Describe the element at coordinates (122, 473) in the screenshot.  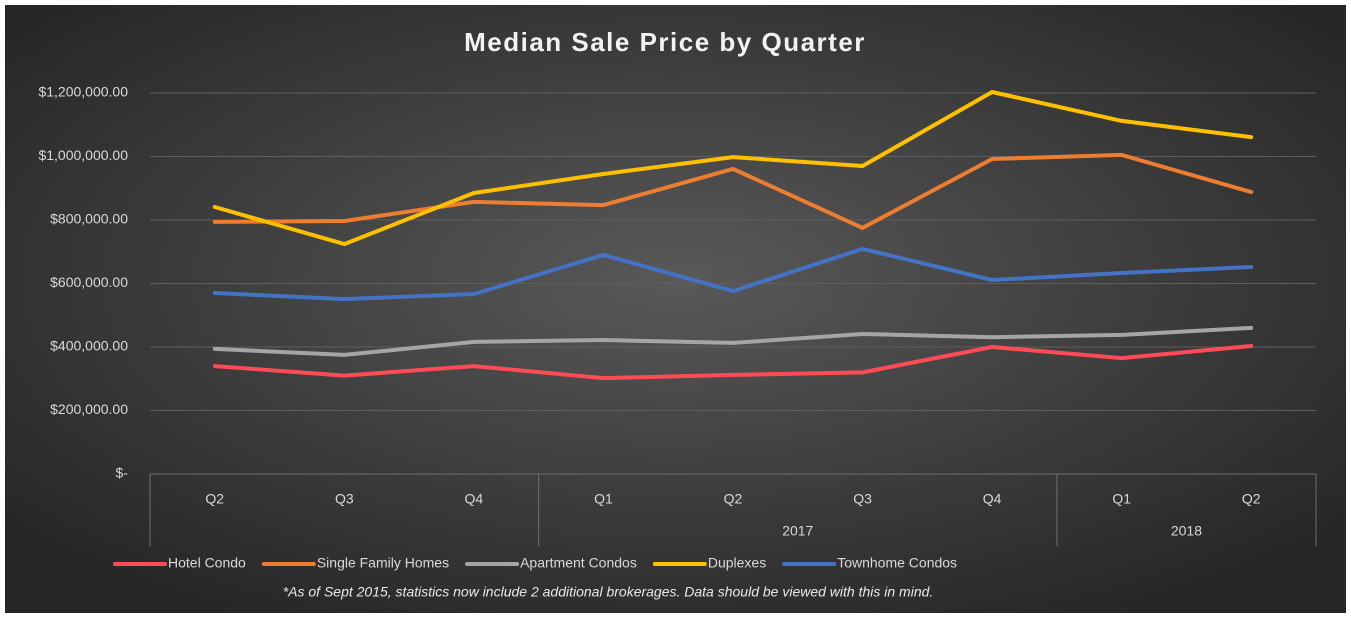
I see `y-tick-label: $-` at that location.